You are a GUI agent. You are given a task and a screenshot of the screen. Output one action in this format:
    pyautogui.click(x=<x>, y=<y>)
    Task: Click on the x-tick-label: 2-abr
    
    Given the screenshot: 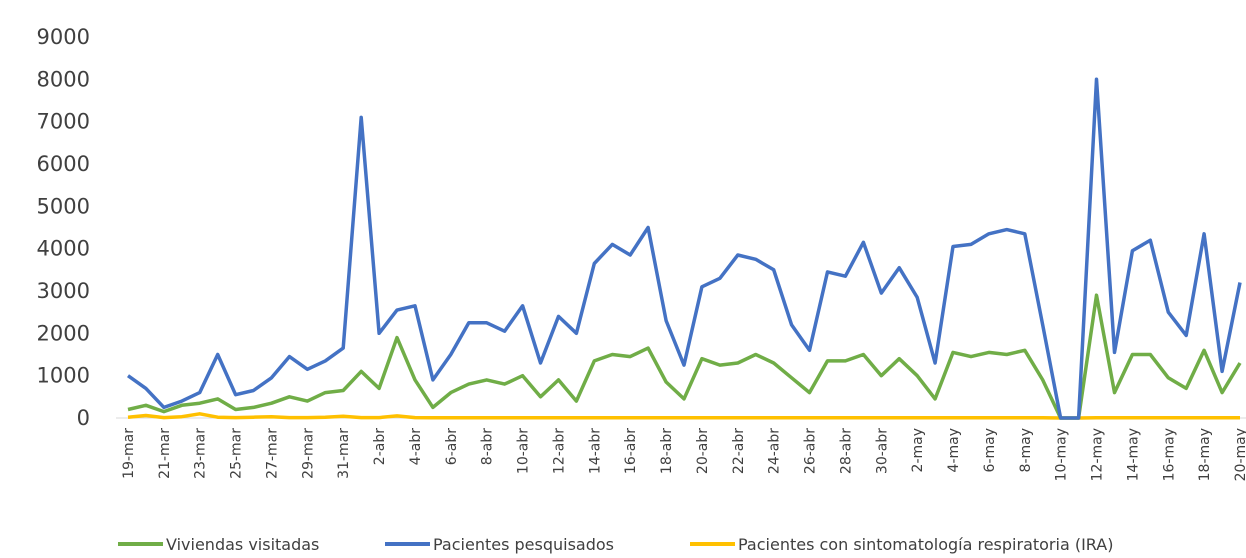 What is the action you would take?
    pyautogui.click(x=380, y=446)
    